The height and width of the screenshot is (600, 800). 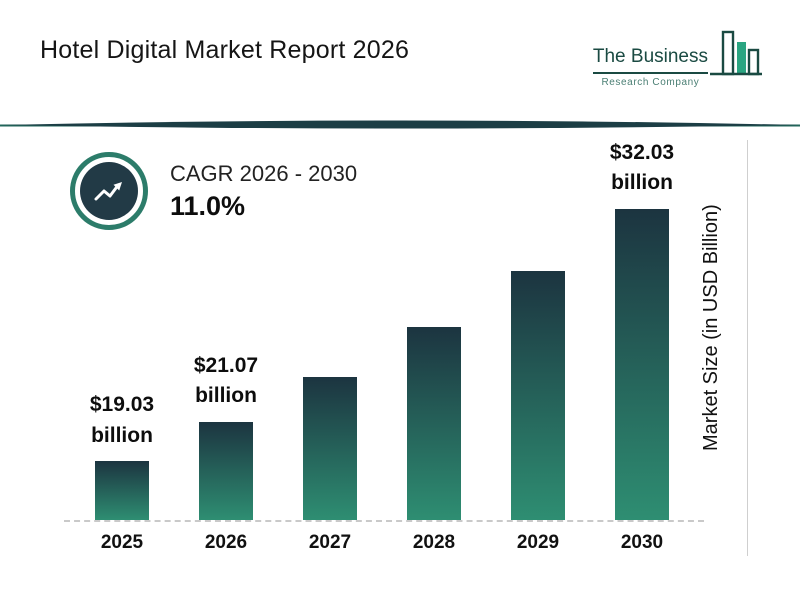 I want to click on company-logo-text: The Business Research Company, so click(x=650, y=67).